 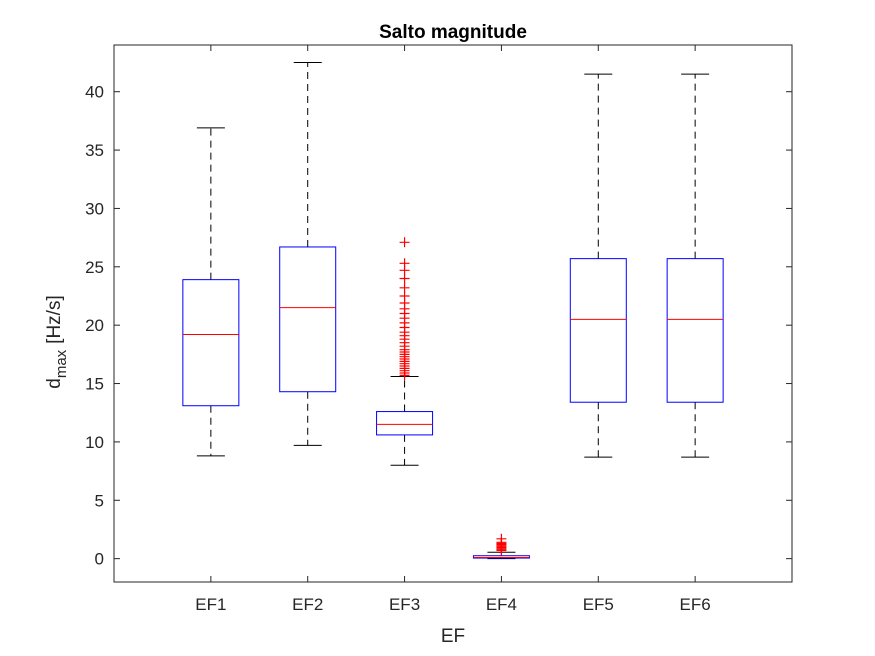 What do you see at coordinates (598, 604) in the screenshot?
I see `x-tick-label: EF5` at bounding box center [598, 604].